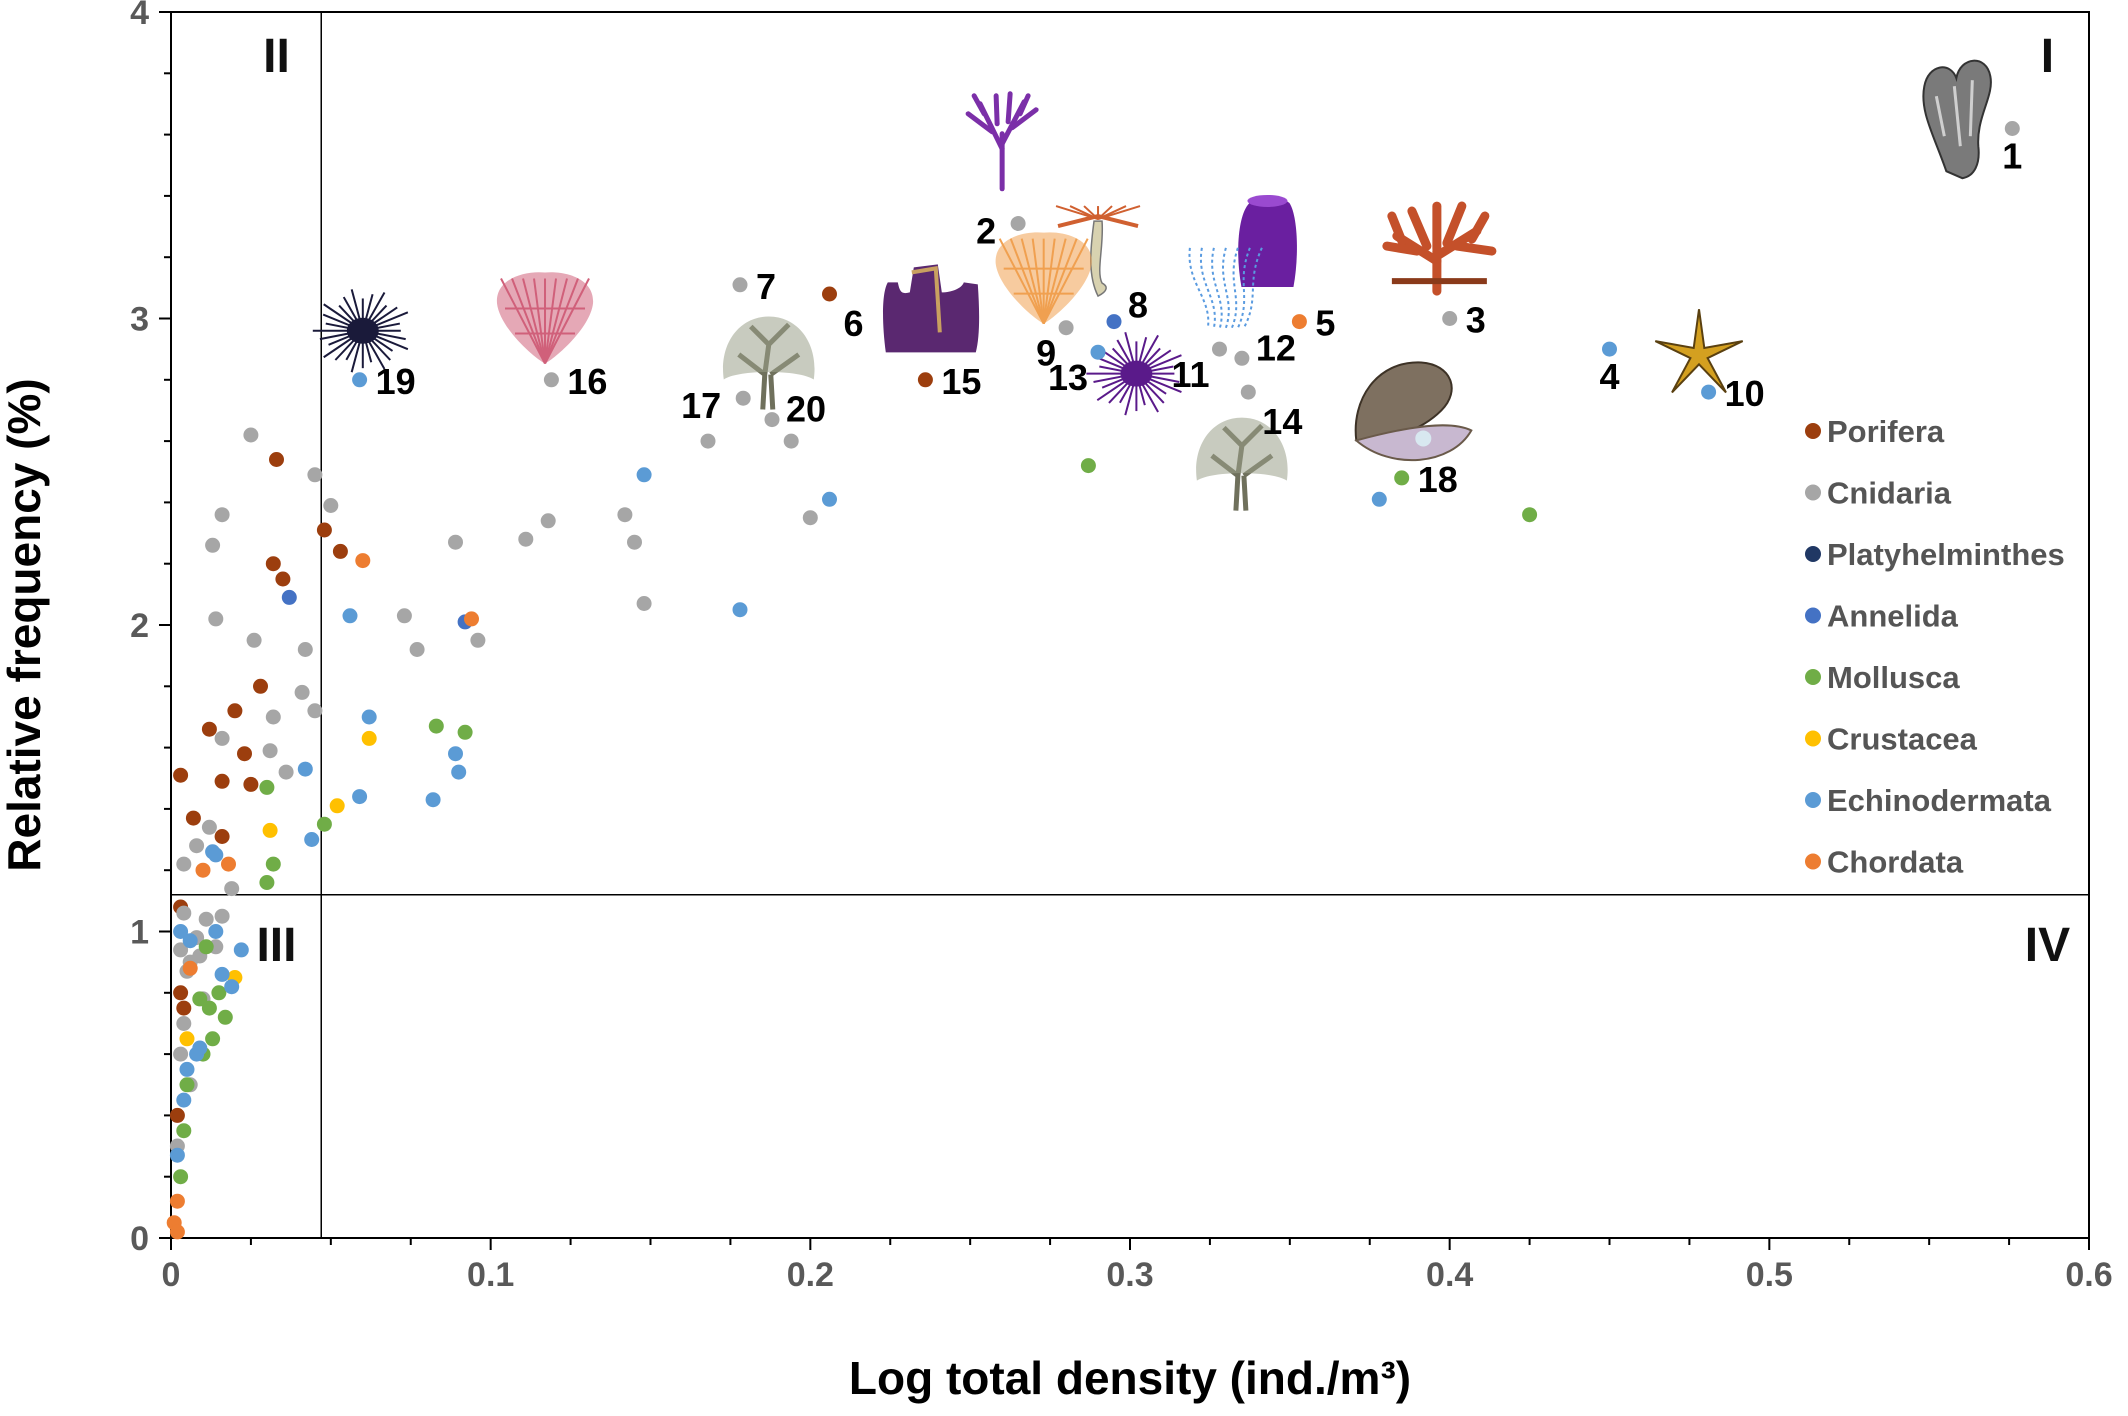 The image size is (2128, 1416). I want to click on red-coral-icon, so click(1439, 248).